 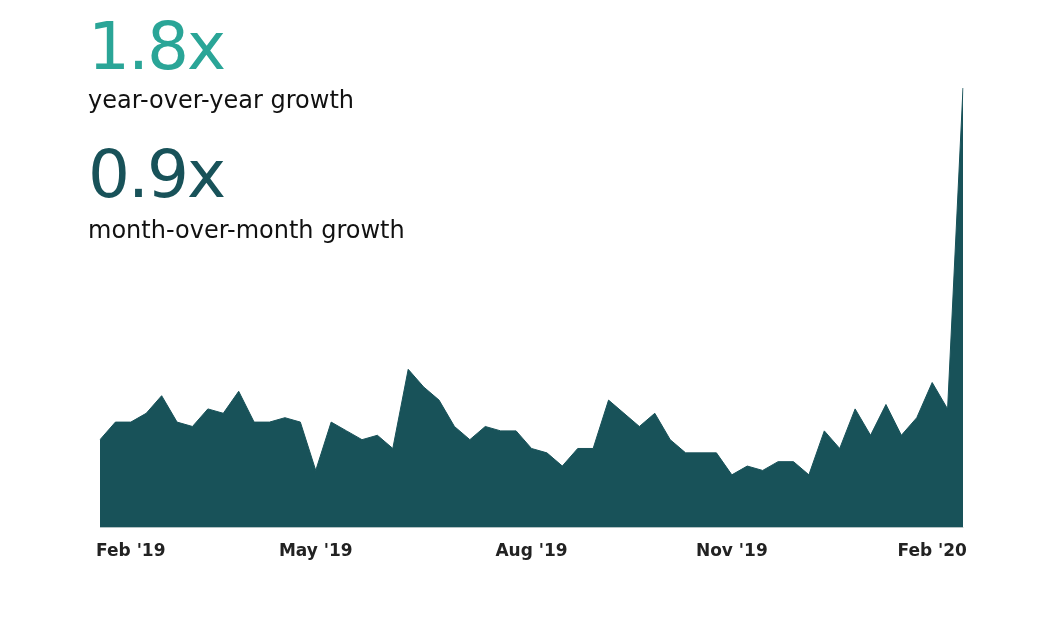 What do you see at coordinates (221, 100) in the screenshot?
I see `chart-subtitle: year-over-year growth` at bounding box center [221, 100].